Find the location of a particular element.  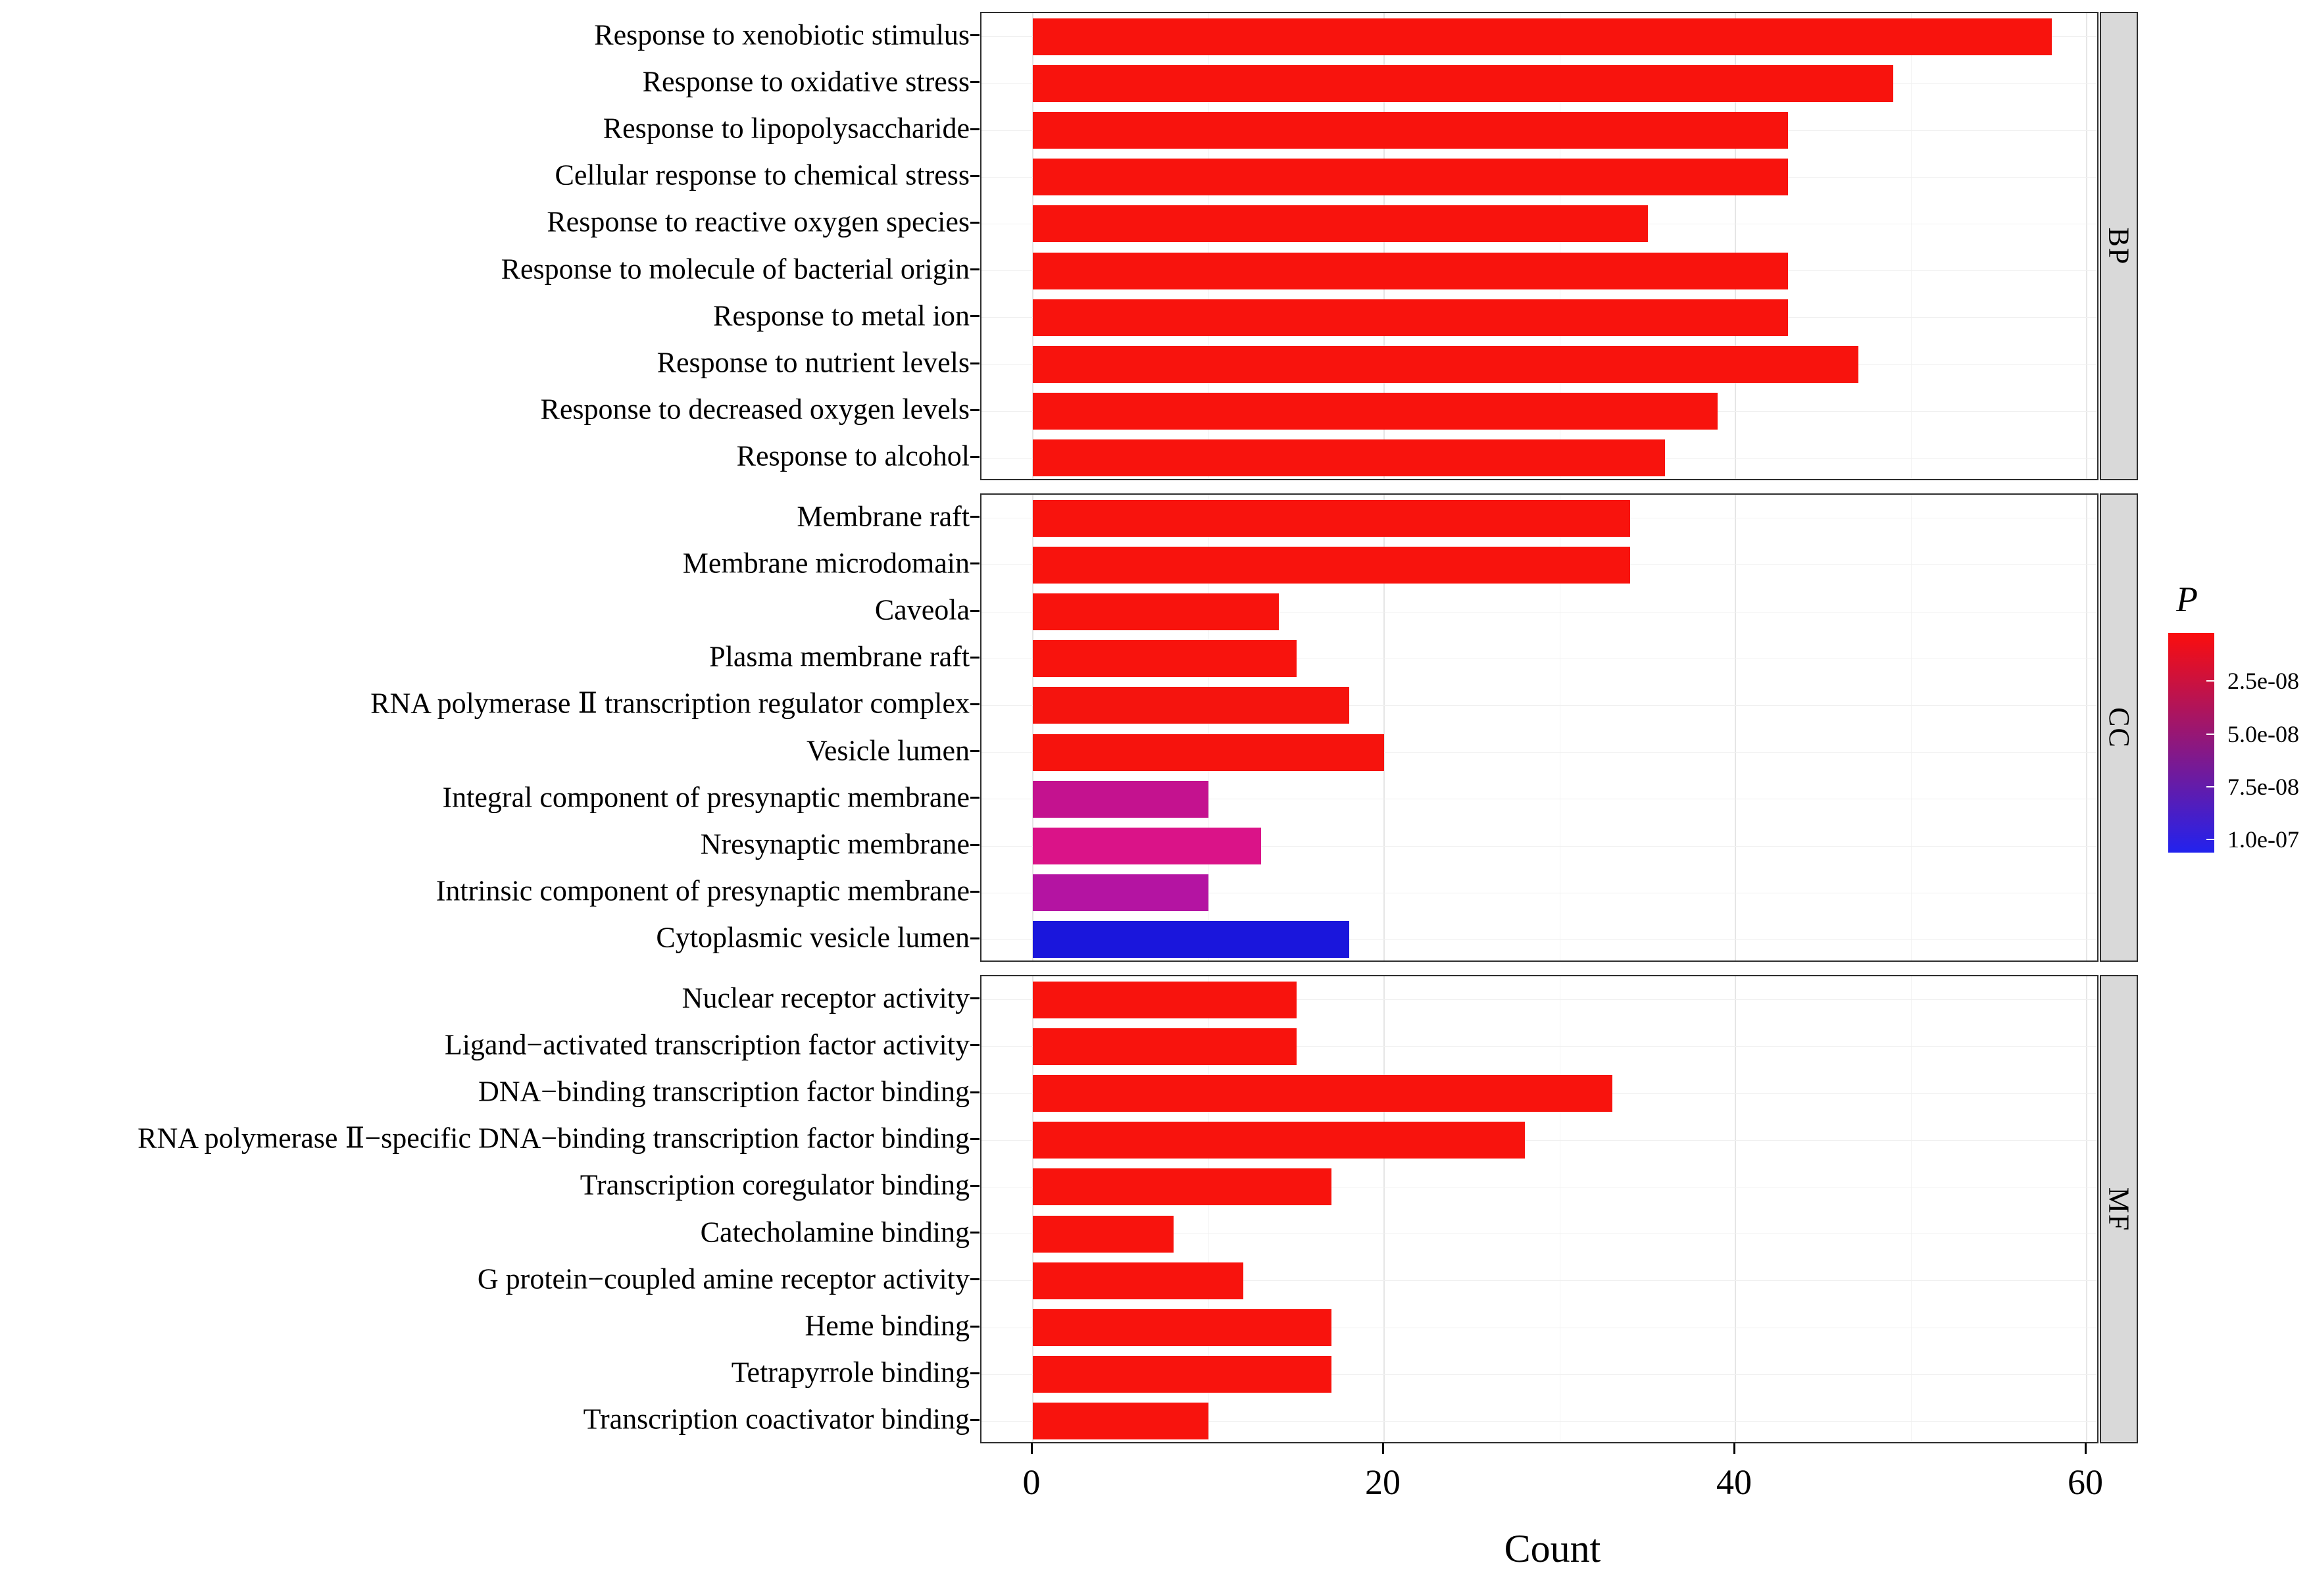

category-label: Response to metal ion is located at coordinates (842, 315).